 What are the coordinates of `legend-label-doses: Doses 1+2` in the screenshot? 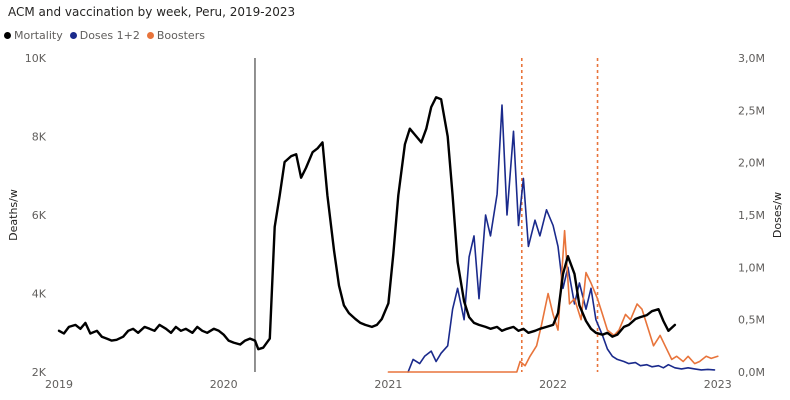 It's located at (109, 35).